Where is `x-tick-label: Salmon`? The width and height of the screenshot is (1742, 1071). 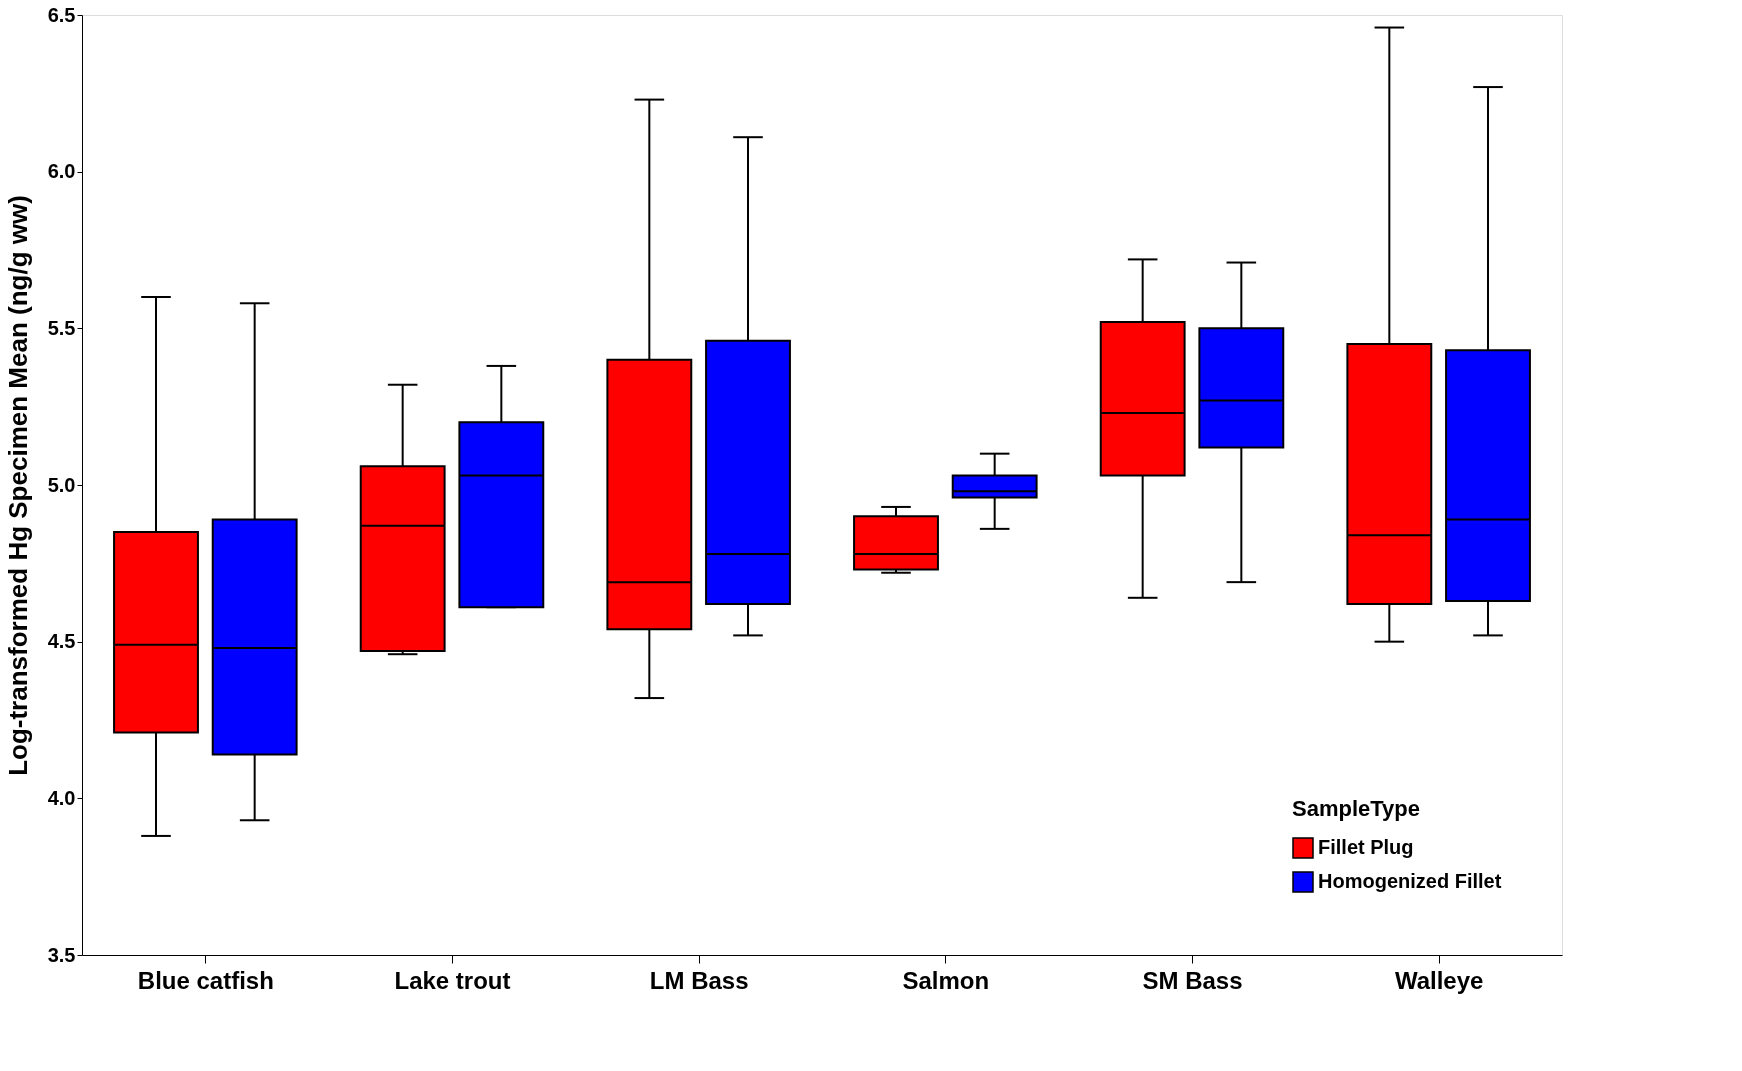
x-tick-label: Salmon is located at coordinates (946, 980).